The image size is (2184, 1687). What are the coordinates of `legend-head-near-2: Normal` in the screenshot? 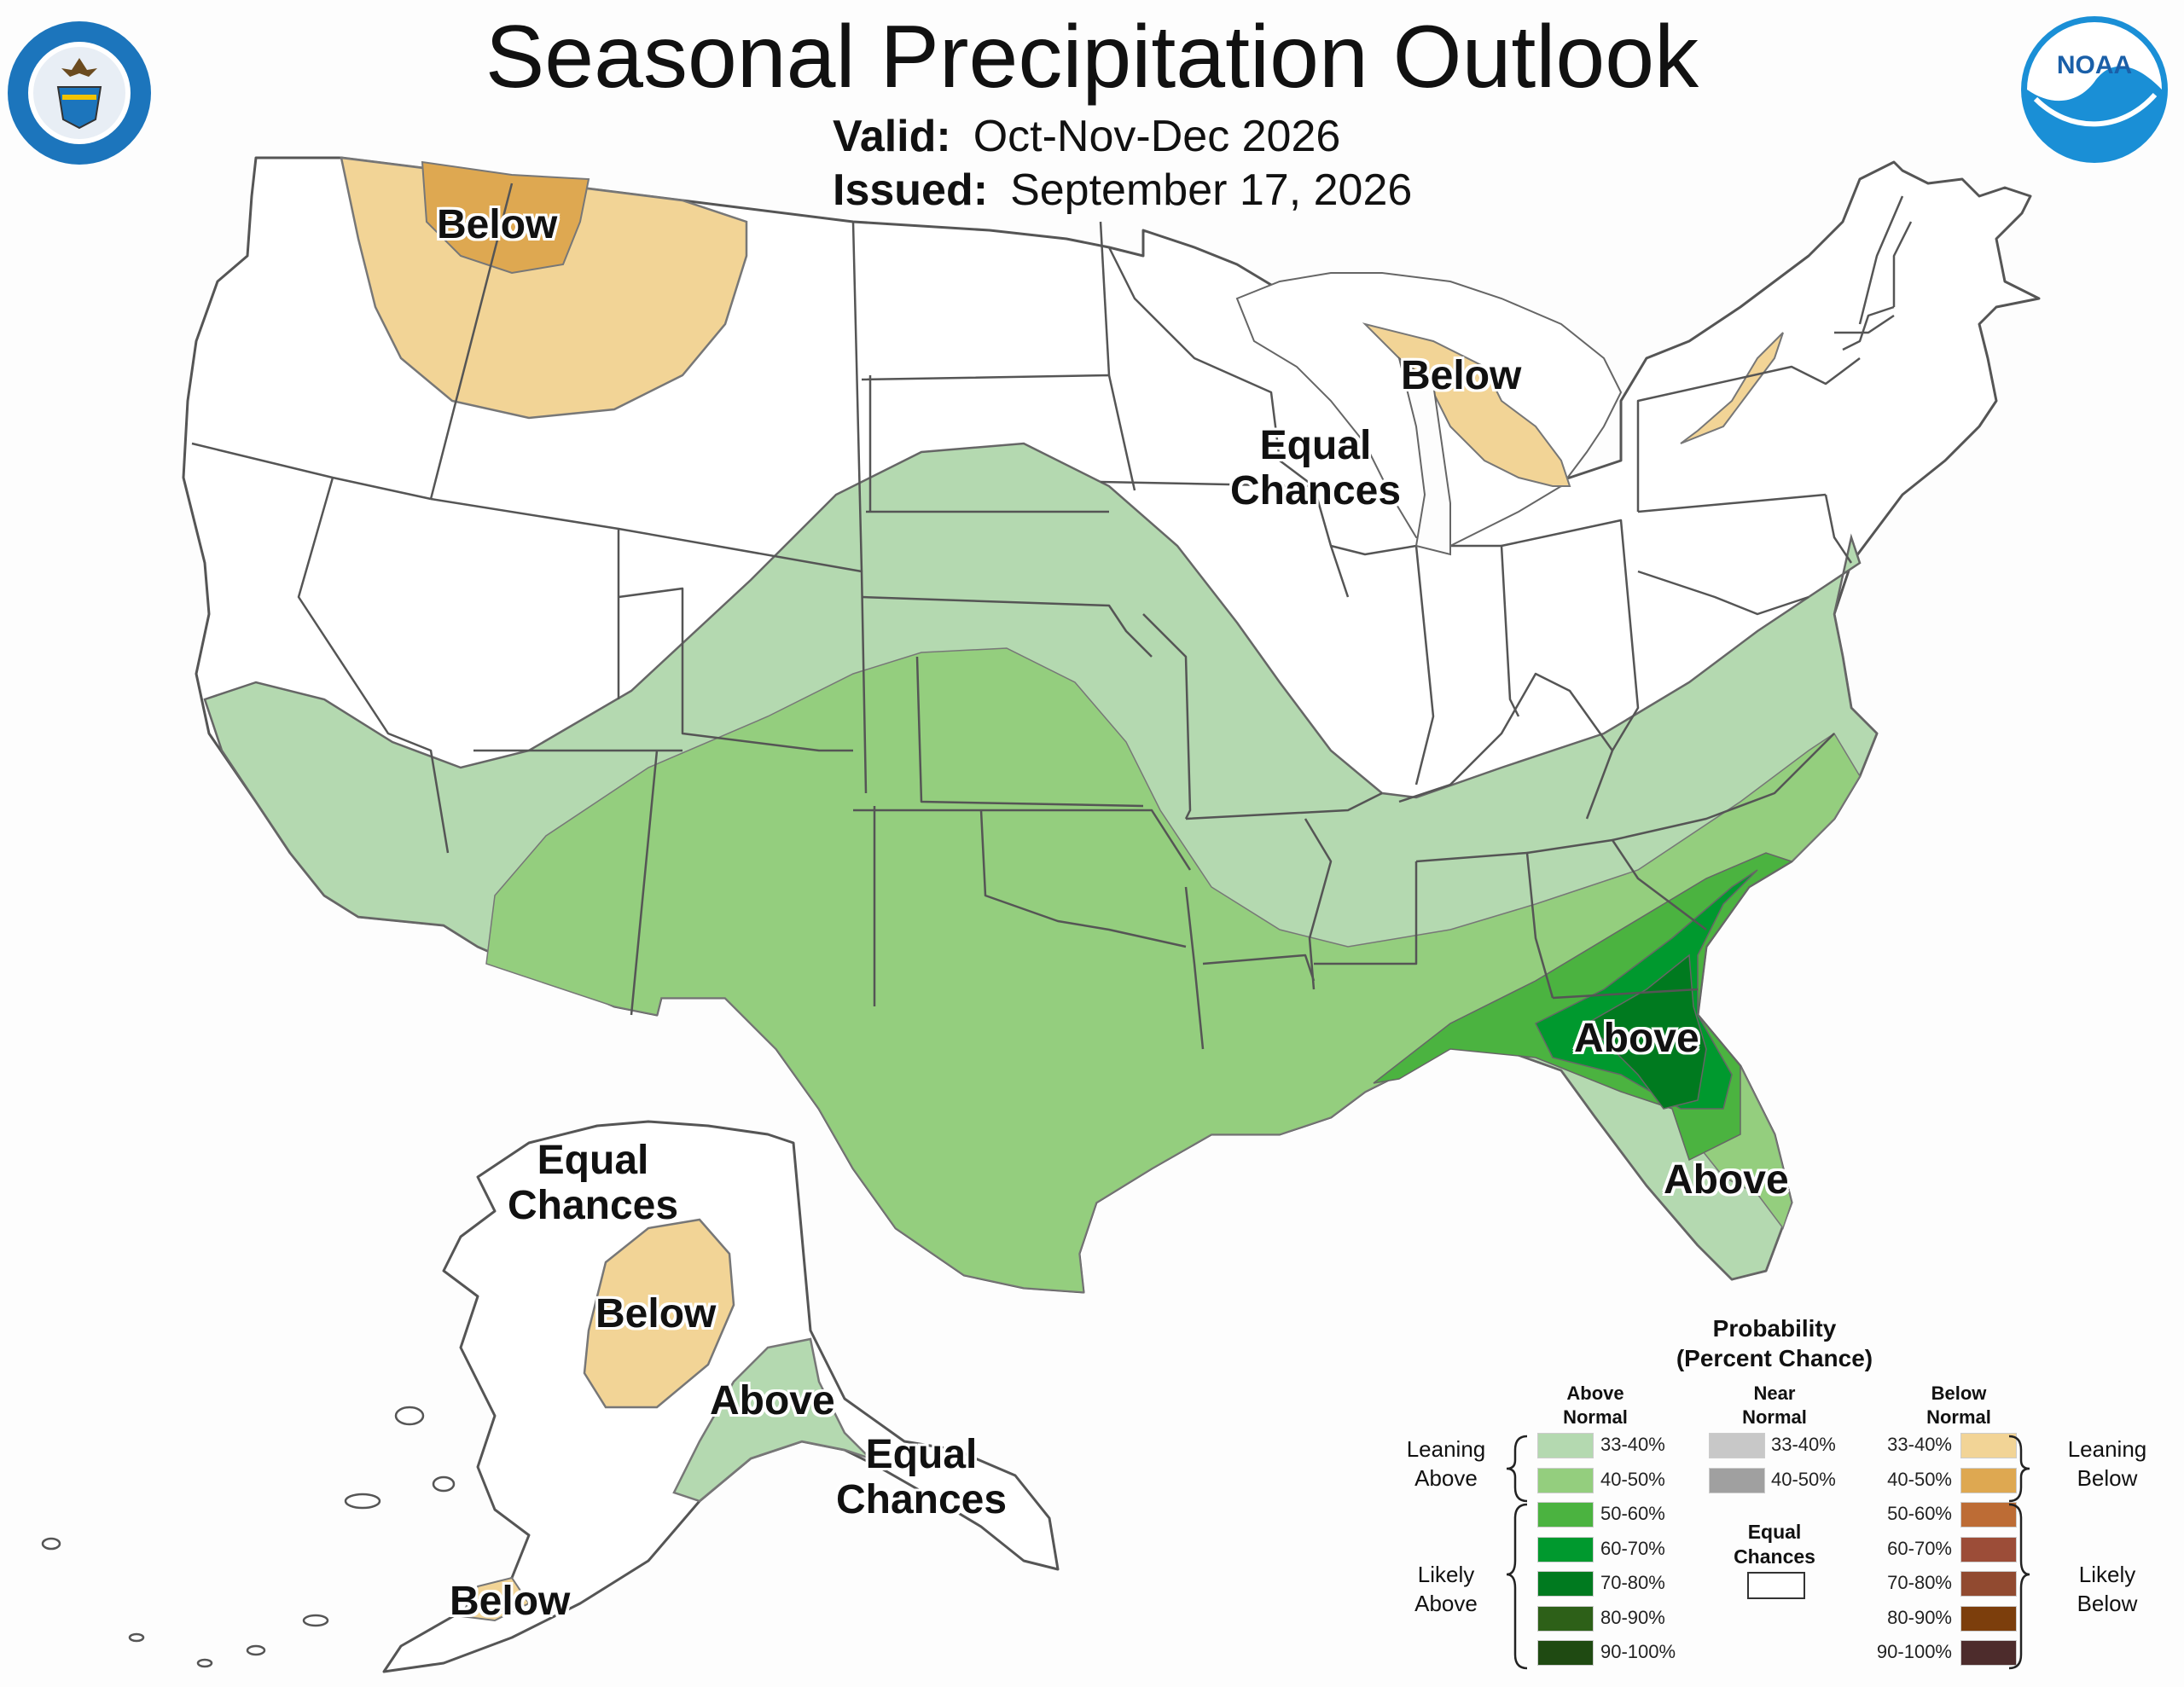 It's located at (1774, 1417).